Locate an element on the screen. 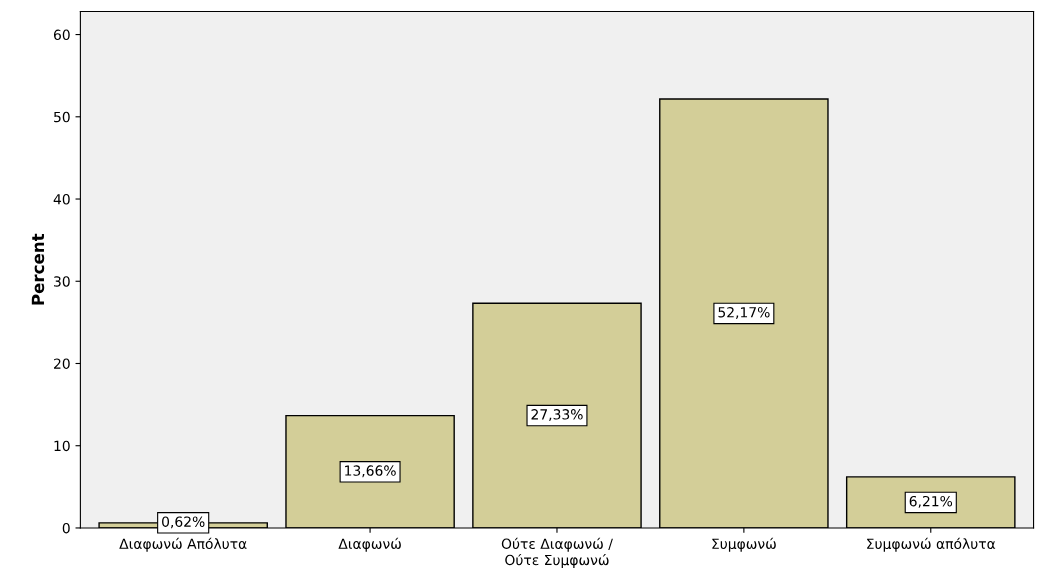 The height and width of the screenshot is (577, 1044). x-tick-label: Συμφωνώ is located at coordinates (744, 544).